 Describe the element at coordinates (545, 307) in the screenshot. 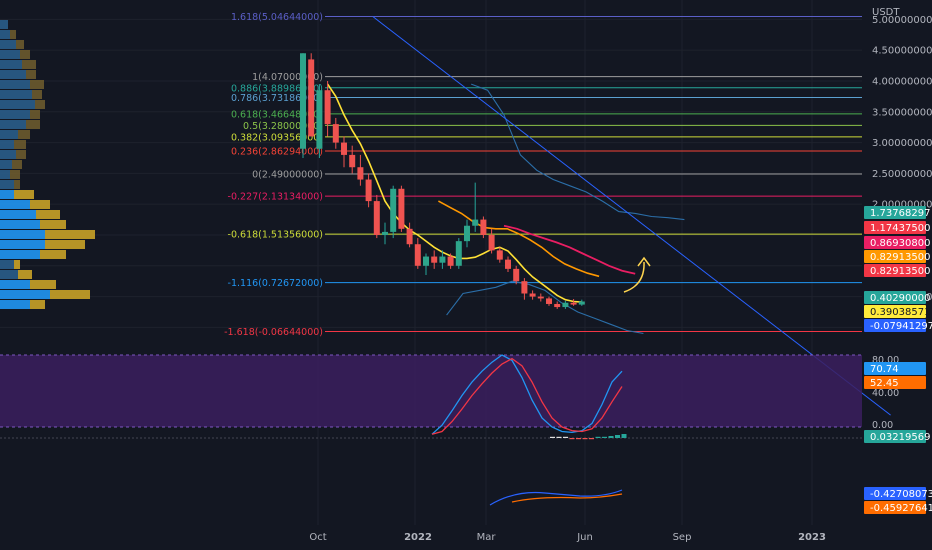

I see `bollinger-lower-band` at that location.